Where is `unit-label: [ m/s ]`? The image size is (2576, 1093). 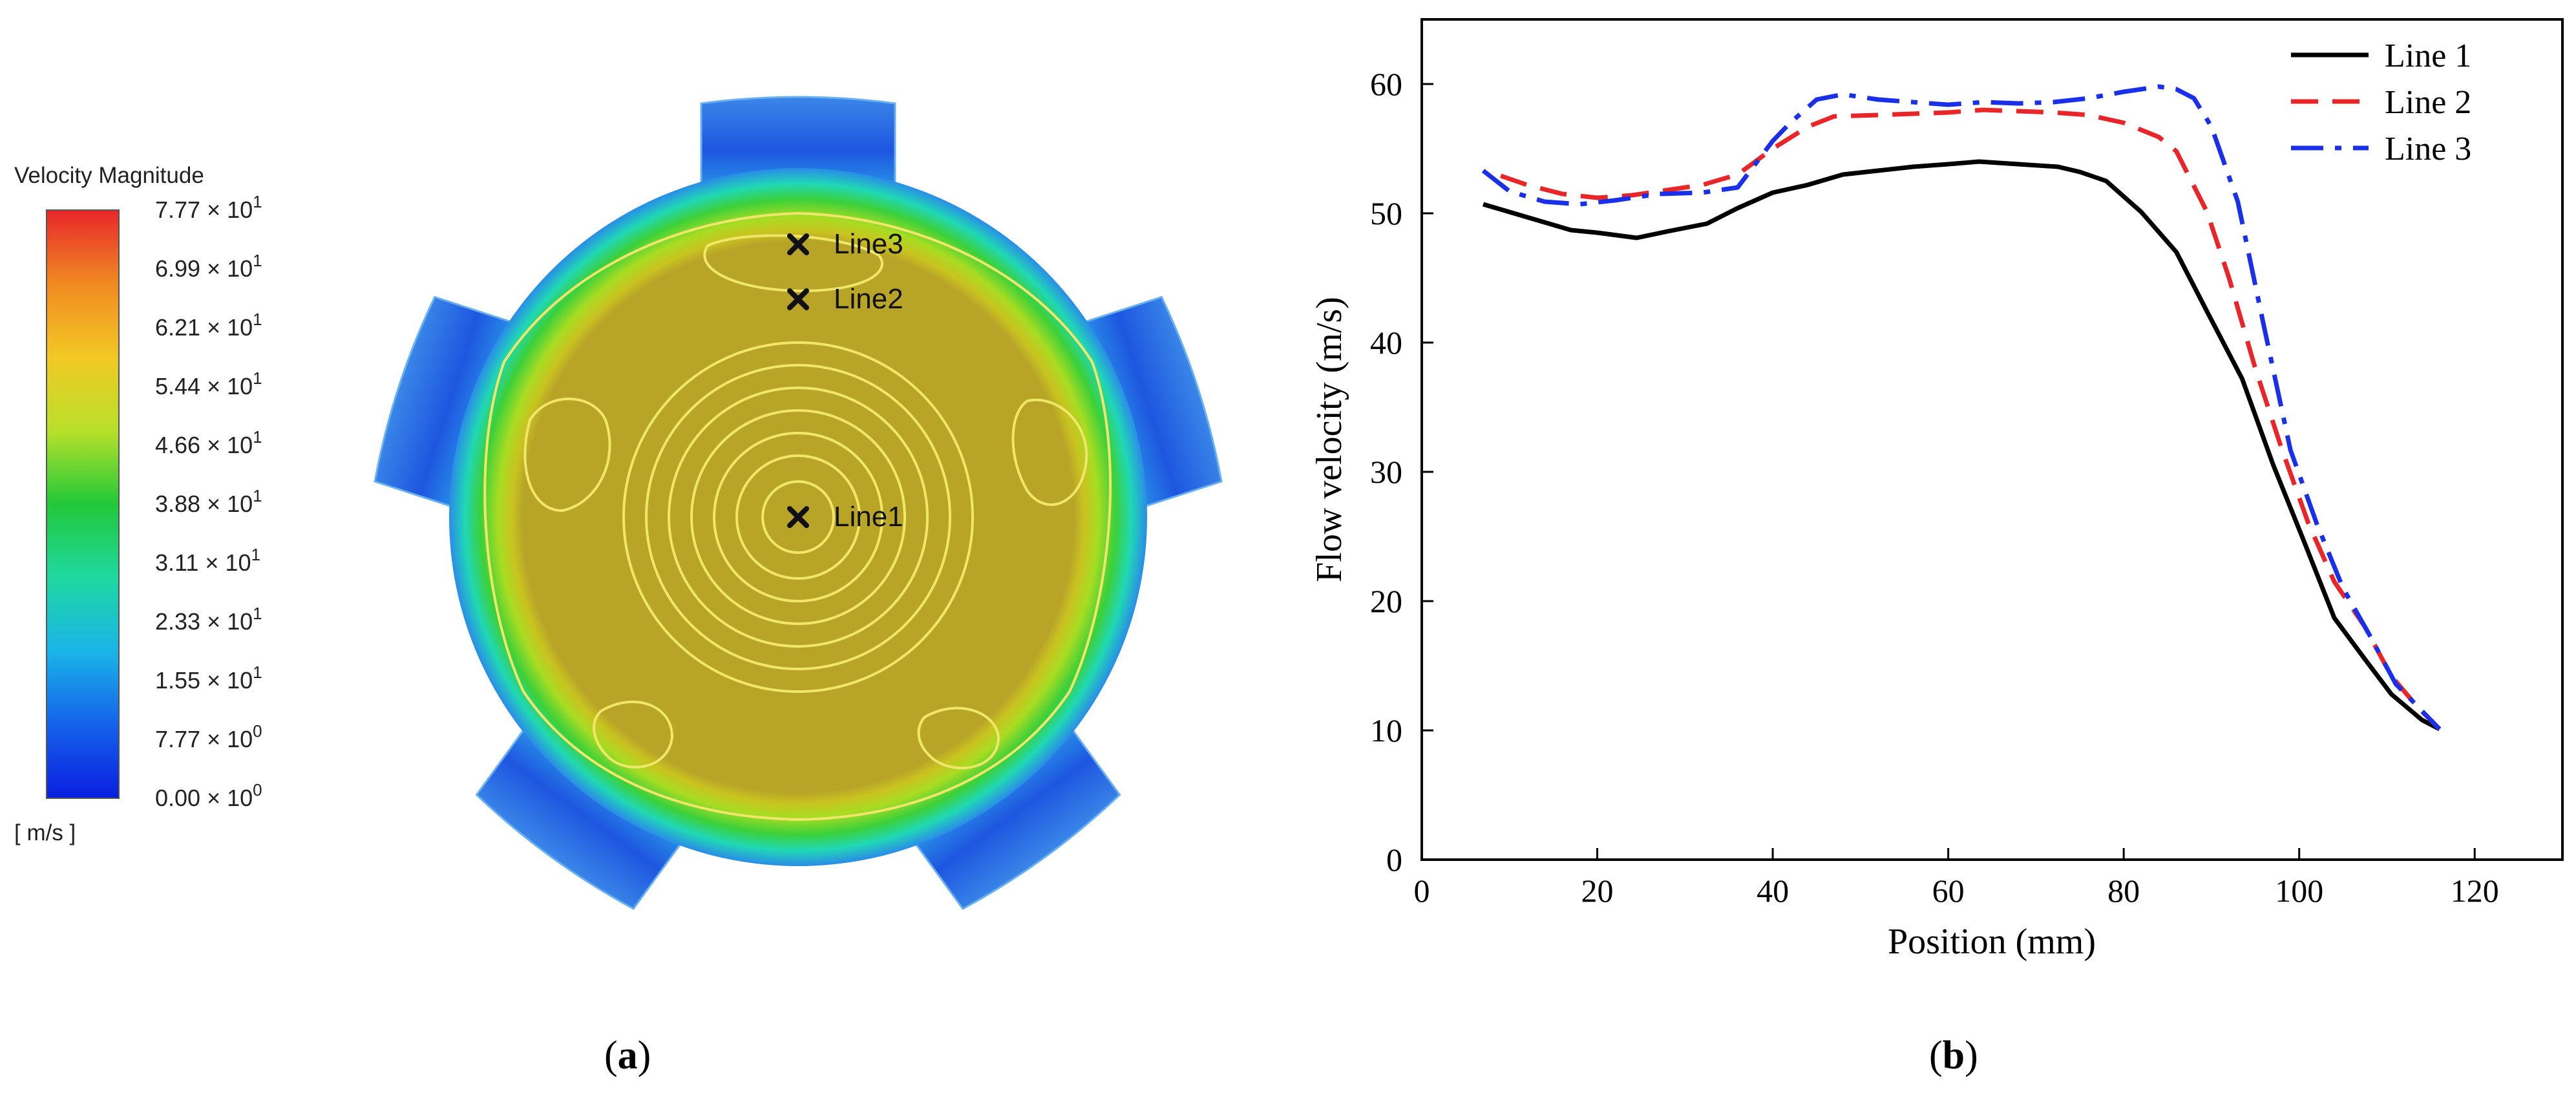
unit-label: [ m/s ] is located at coordinates (45, 832).